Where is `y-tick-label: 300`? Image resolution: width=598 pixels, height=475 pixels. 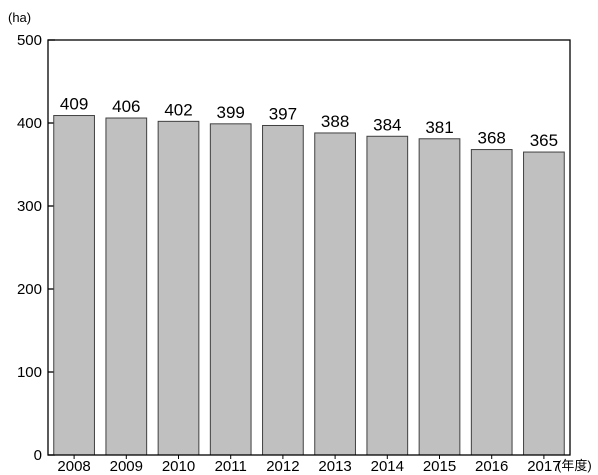 y-tick-label: 300 is located at coordinates (29, 206).